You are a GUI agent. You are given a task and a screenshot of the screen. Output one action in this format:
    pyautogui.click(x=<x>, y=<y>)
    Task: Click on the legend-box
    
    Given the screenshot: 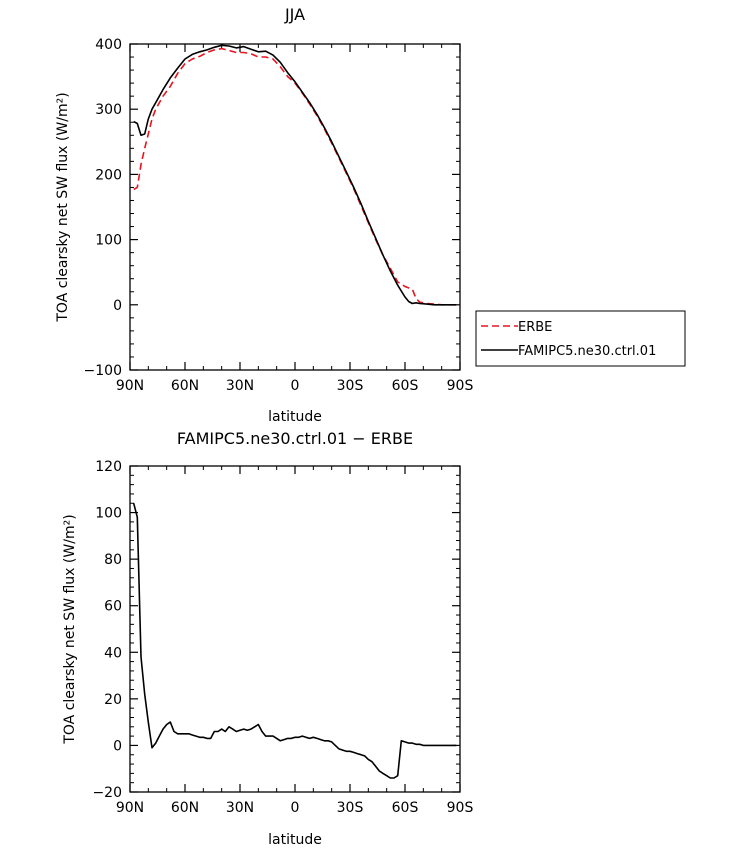 What is the action you would take?
    pyautogui.click(x=580, y=338)
    